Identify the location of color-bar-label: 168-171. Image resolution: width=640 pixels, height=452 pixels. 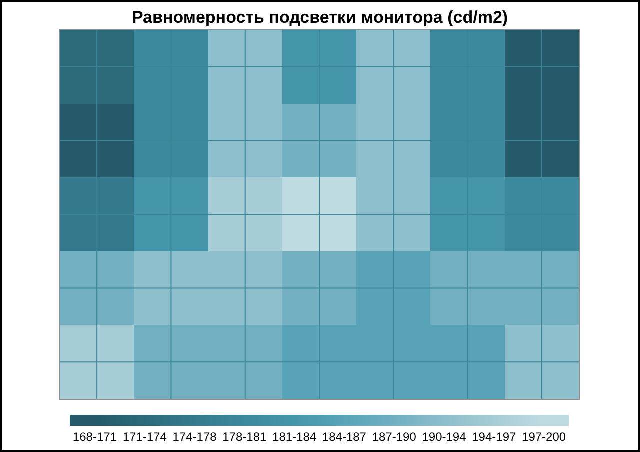
(95, 437).